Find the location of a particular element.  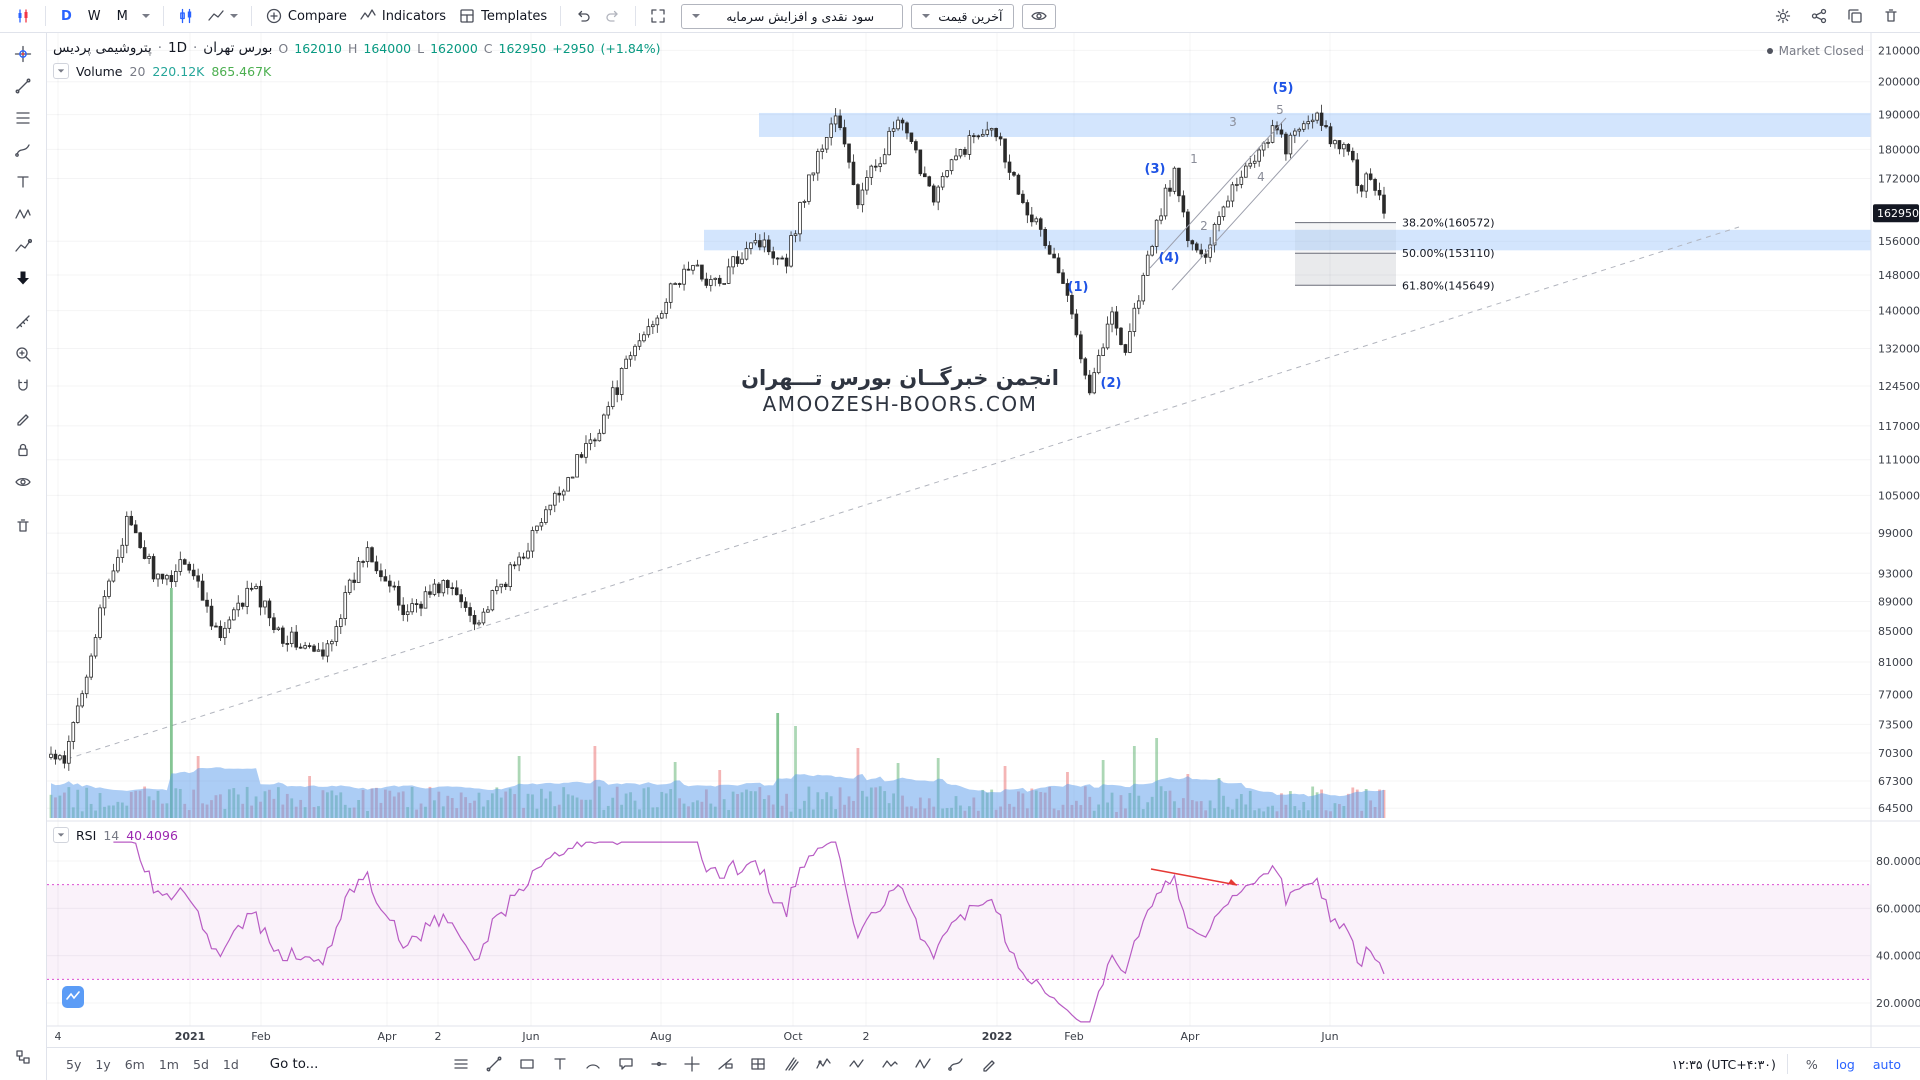

zigzag-tool is located at coordinates (923, 1064).